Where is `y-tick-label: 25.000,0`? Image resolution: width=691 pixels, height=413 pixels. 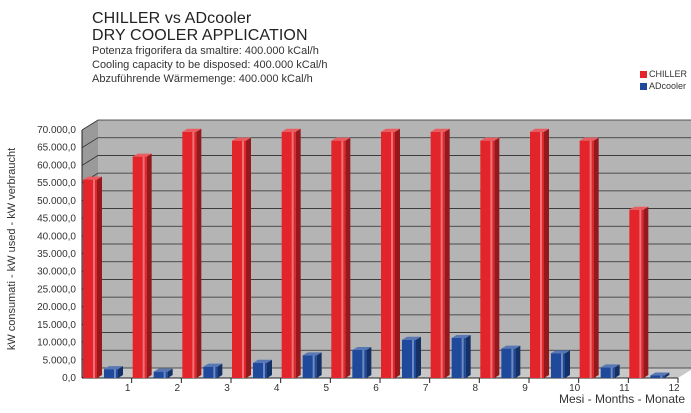 y-tick-label: 25.000,0 is located at coordinates (56, 289).